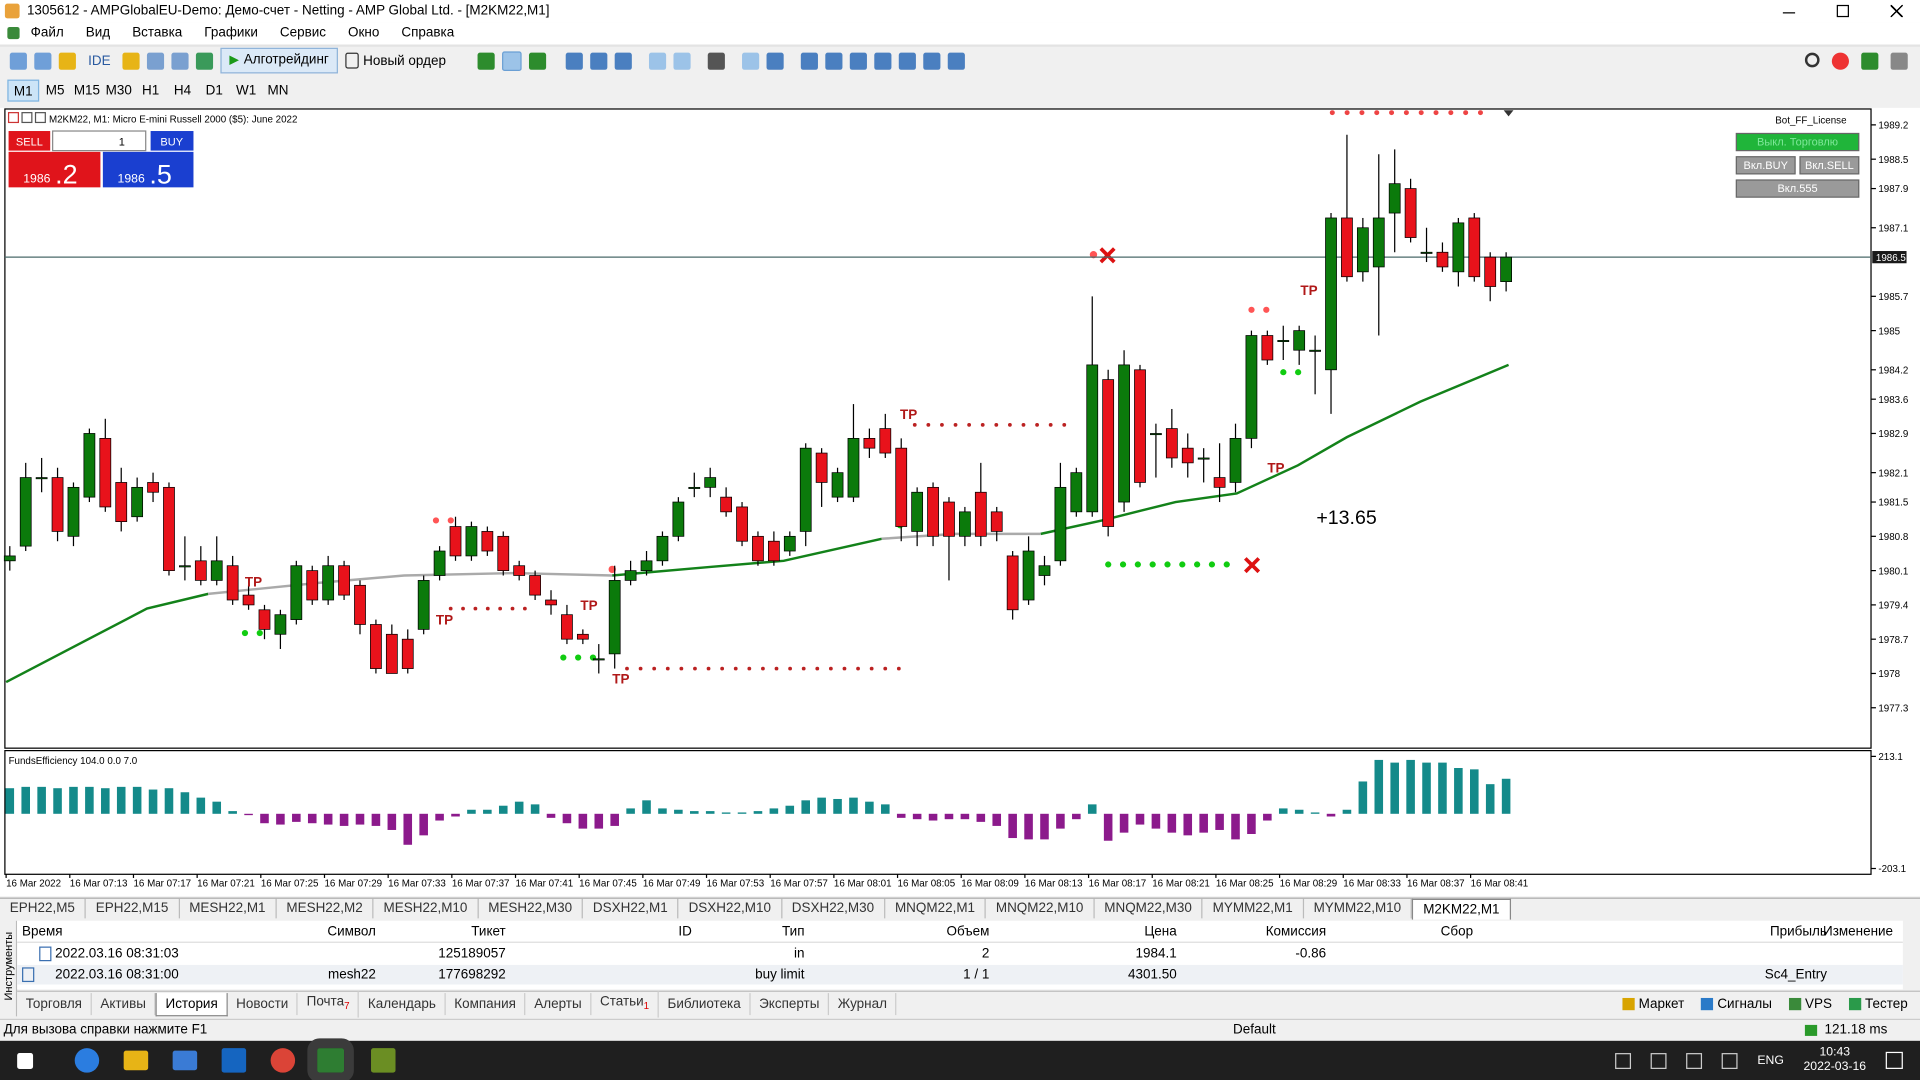  I want to click on menu-item: Файл, so click(47, 33).